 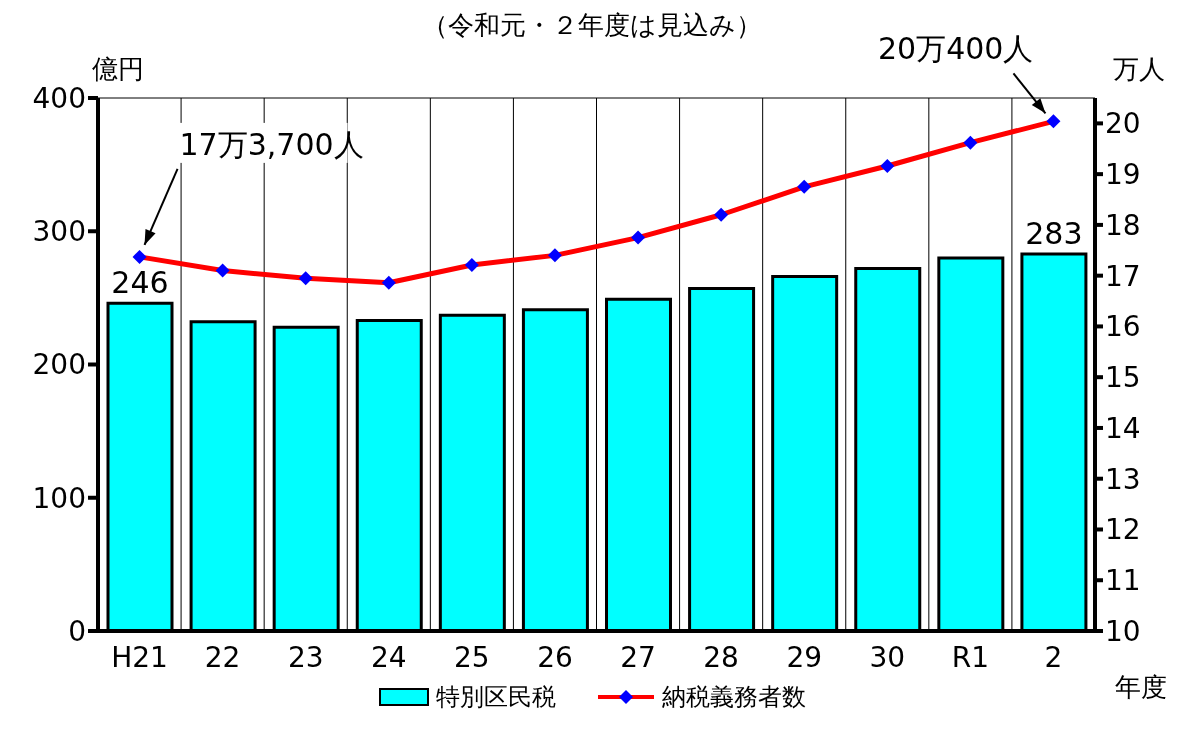 What do you see at coordinates (139, 657) in the screenshot?
I see `x-tick-label: H21` at bounding box center [139, 657].